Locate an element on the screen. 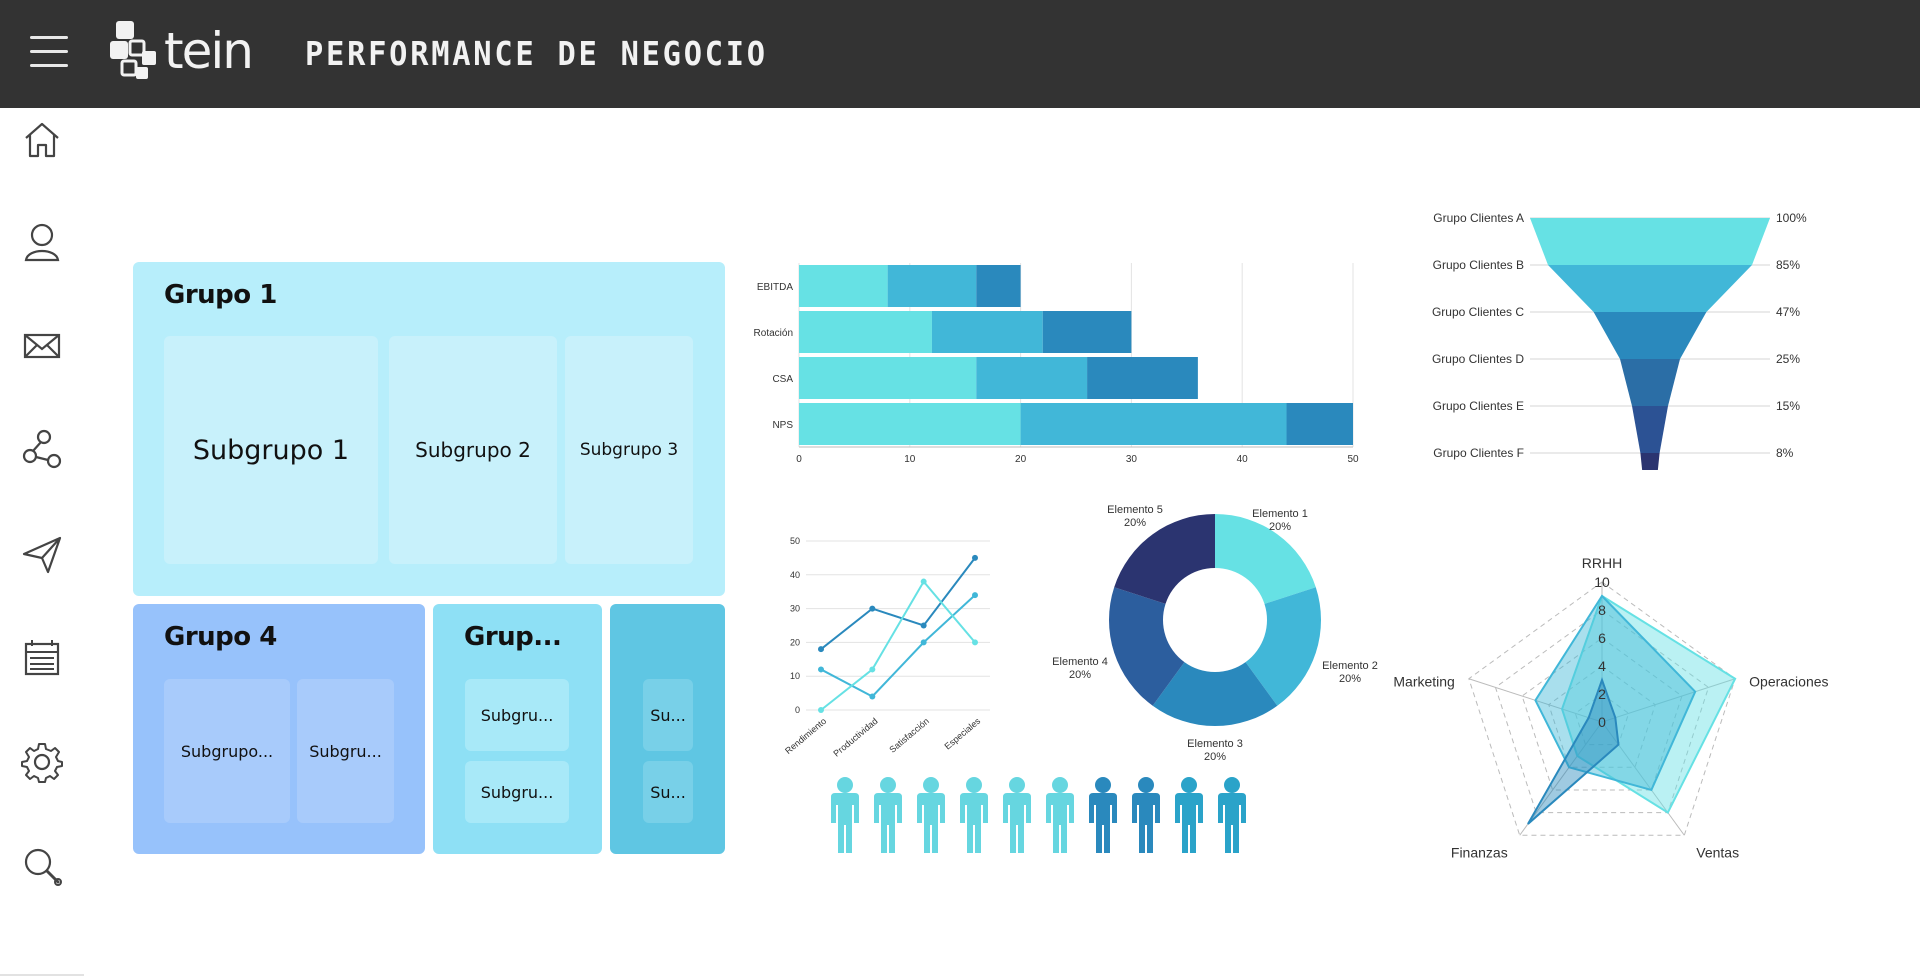  treemap-subgroup: Subgrupo 2 is located at coordinates (473, 450).